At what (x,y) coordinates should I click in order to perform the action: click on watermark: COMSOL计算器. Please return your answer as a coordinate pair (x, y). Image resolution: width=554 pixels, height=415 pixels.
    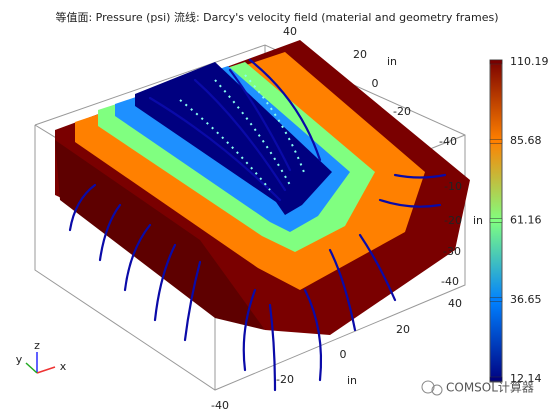
    Looking at the image, I should click on (477, 388).